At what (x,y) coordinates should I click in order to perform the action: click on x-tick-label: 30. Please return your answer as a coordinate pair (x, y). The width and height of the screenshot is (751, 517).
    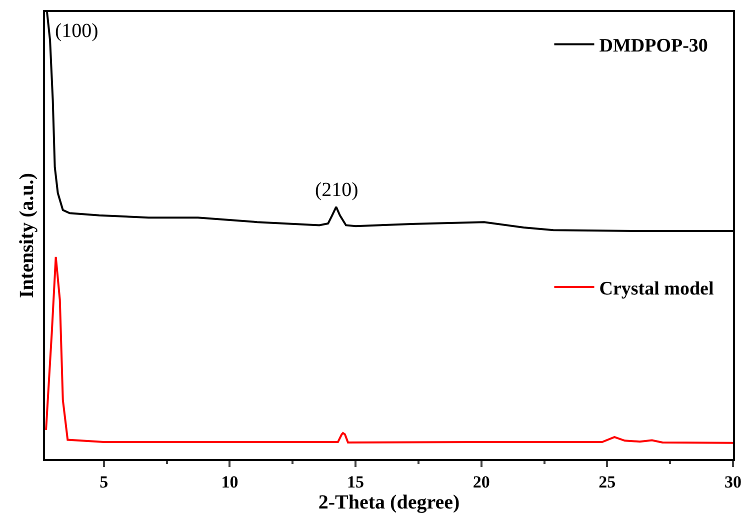
    Looking at the image, I should click on (733, 482).